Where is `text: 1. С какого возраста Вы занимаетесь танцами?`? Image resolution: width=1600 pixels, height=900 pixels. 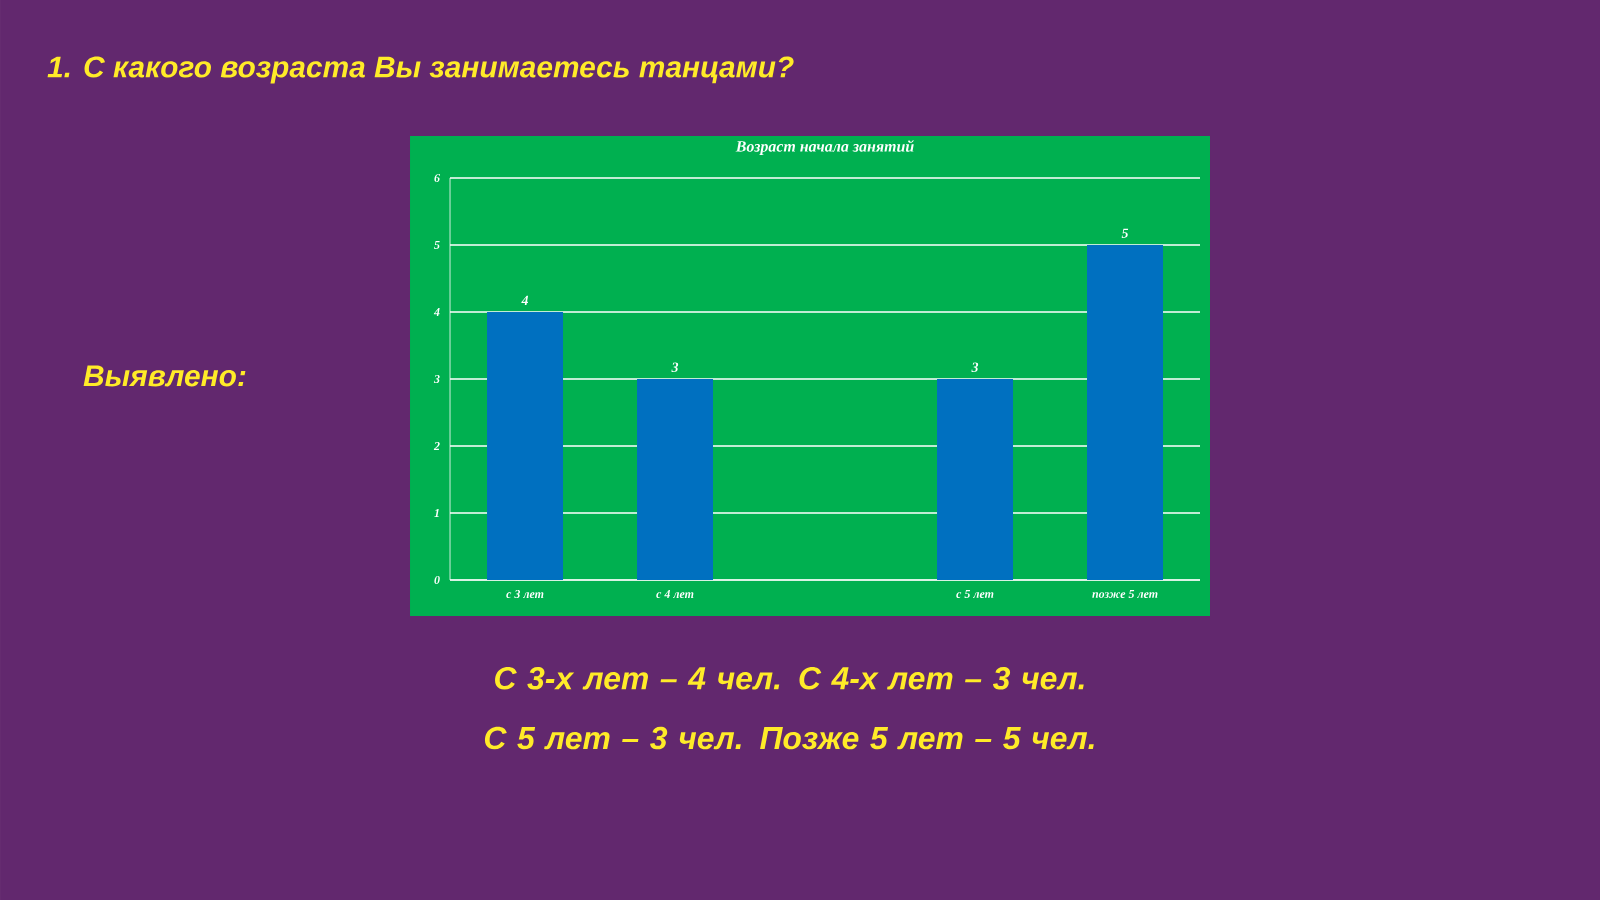 text: 1. С какого возраста Вы занимаетесь танцами? is located at coordinates (420, 70).